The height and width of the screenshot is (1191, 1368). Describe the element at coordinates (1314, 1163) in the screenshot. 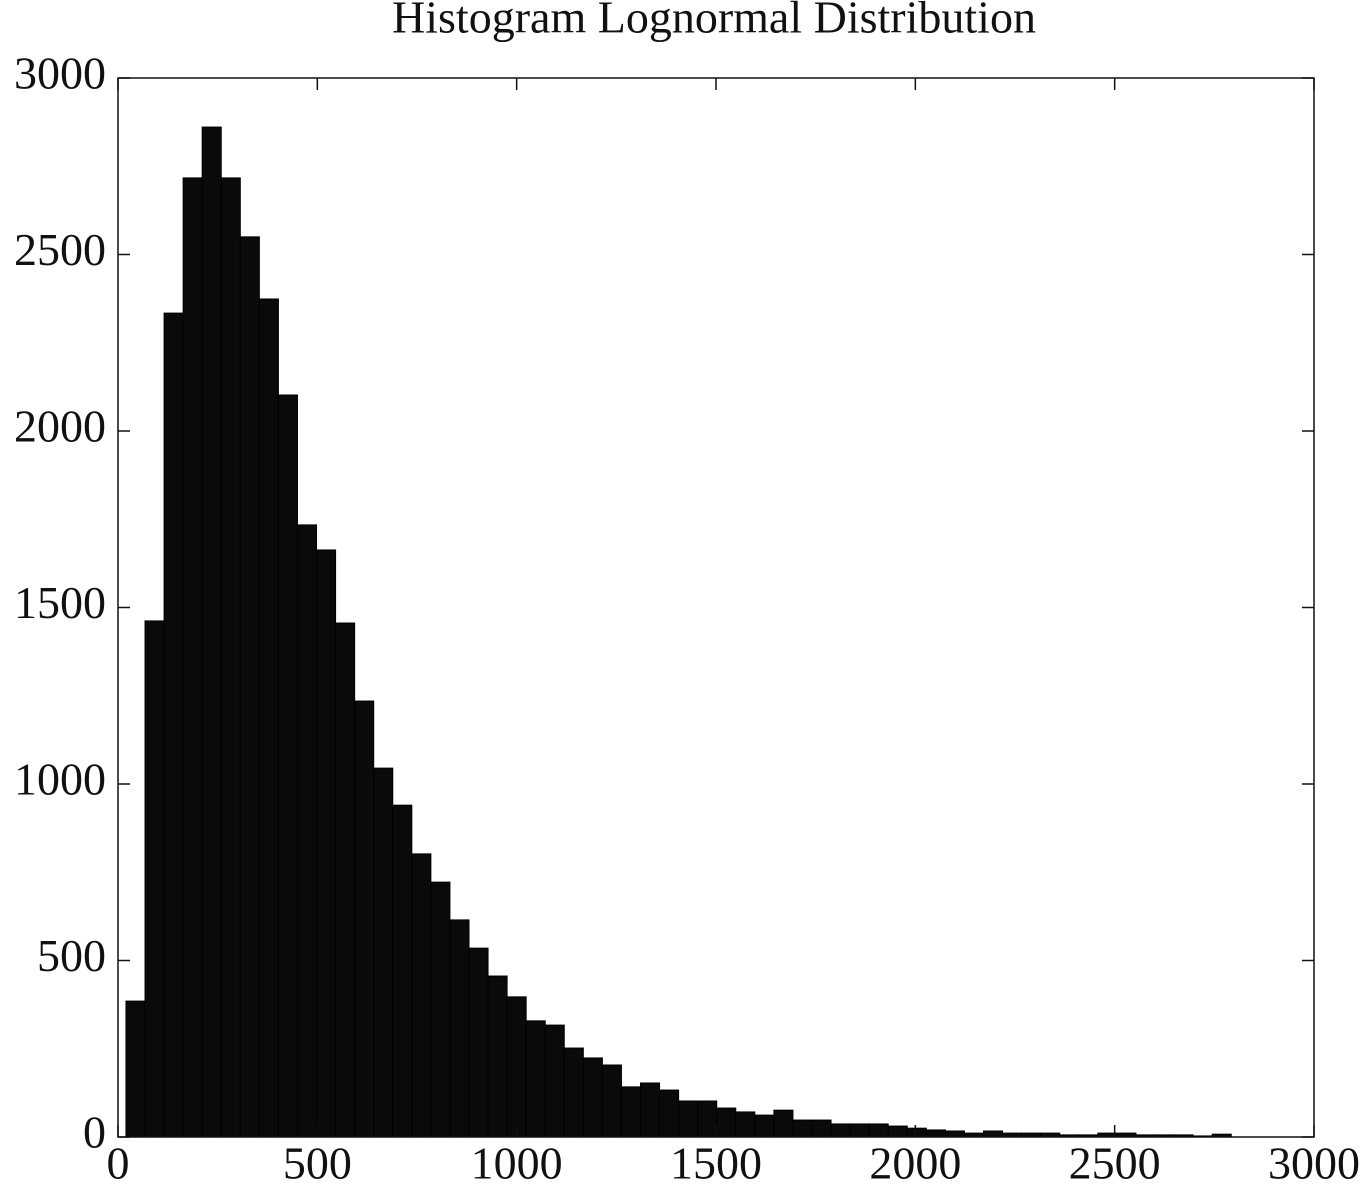

I see `x-tick-label: 3000` at that location.